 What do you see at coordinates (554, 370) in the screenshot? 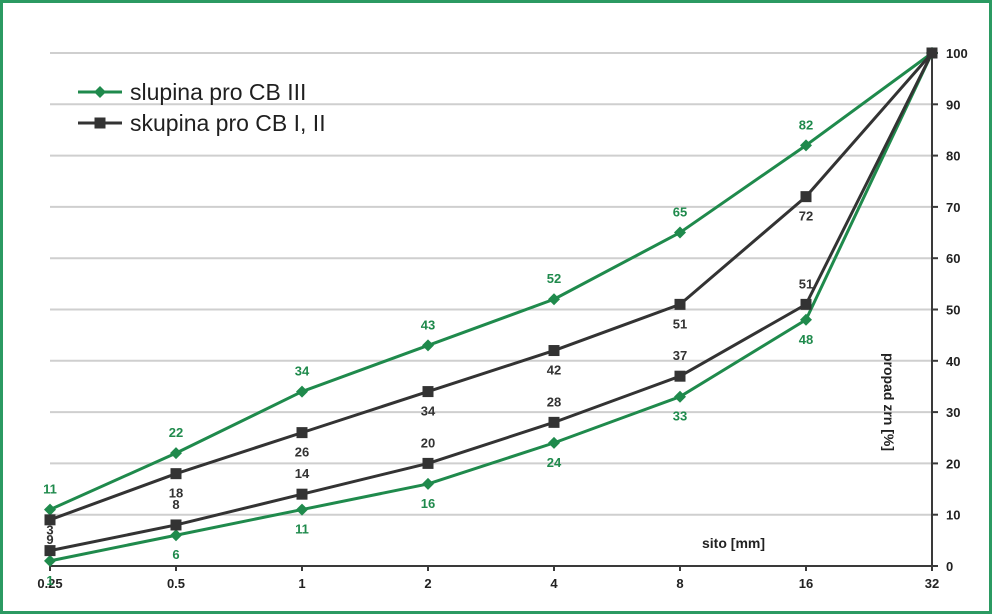
I see `data-label-2-4: 42` at bounding box center [554, 370].